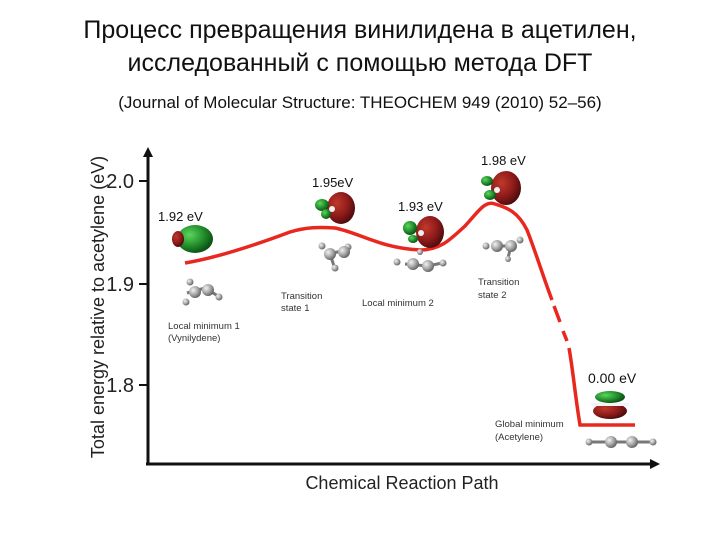  Describe the element at coordinates (180, 216) in the screenshot. I see `energy-label-local-min-1: 1.92 eV` at that location.